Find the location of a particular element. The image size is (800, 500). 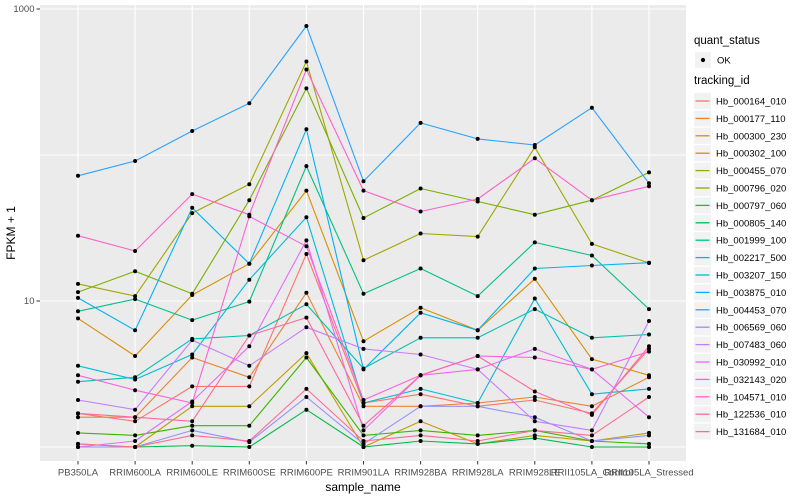

legend-item-label: Hb_030992_010 is located at coordinates (751, 363).